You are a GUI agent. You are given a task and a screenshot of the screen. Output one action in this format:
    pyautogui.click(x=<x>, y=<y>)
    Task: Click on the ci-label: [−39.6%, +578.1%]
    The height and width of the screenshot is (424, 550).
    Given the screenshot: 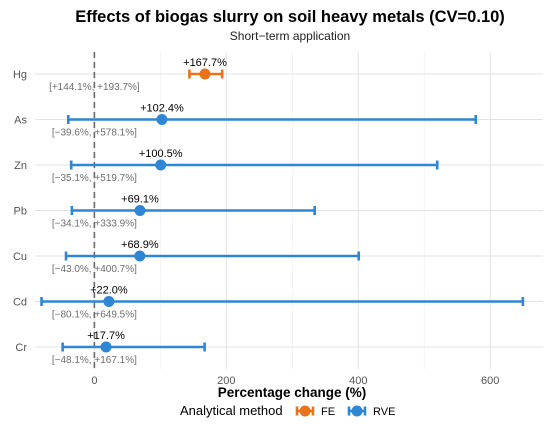 What is the action you would take?
    pyautogui.click(x=94, y=133)
    